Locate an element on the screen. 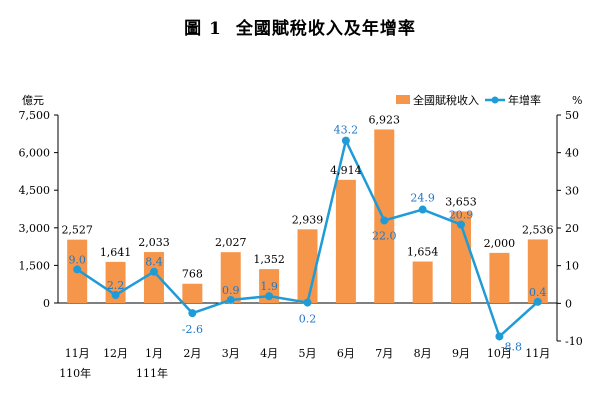 This screenshot has height=400, width=600. line-value-label: 43.2 is located at coordinates (346, 130).